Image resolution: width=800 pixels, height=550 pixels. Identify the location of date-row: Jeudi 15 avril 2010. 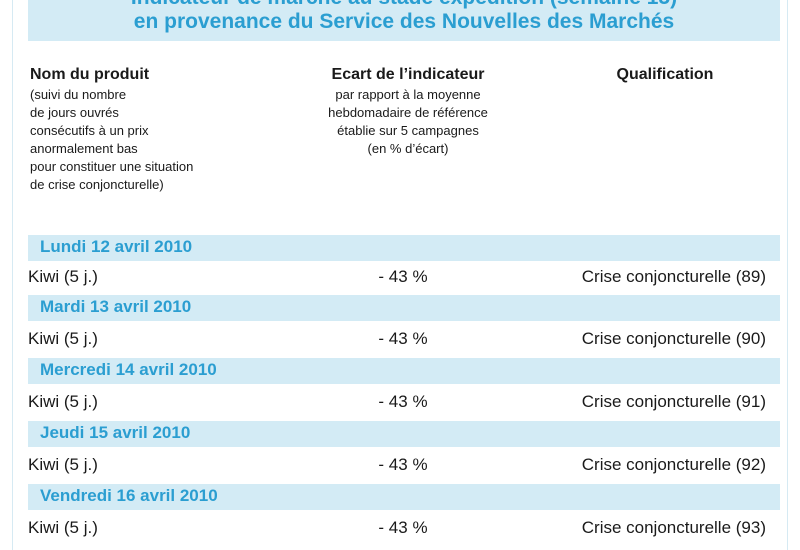
(404, 434).